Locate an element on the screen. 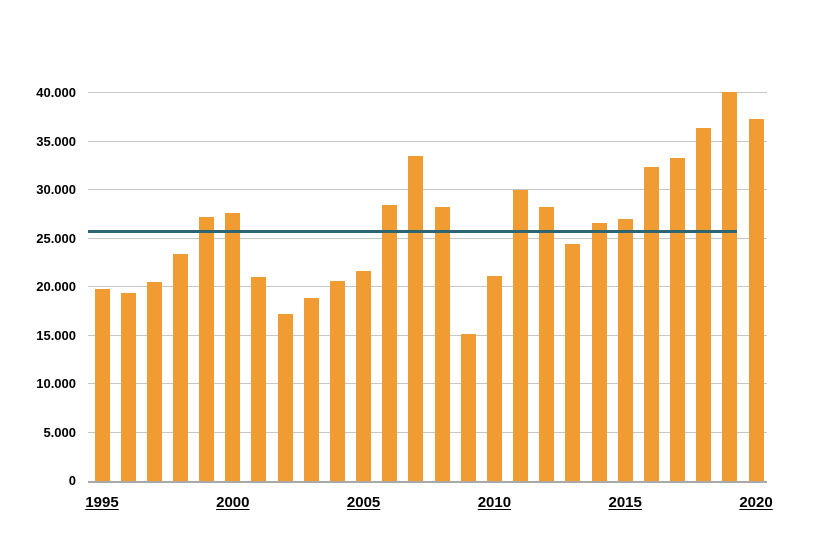 The width and height of the screenshot is (840, 559). y-tick-label-0: 0 is located at coordinates (72, 480).